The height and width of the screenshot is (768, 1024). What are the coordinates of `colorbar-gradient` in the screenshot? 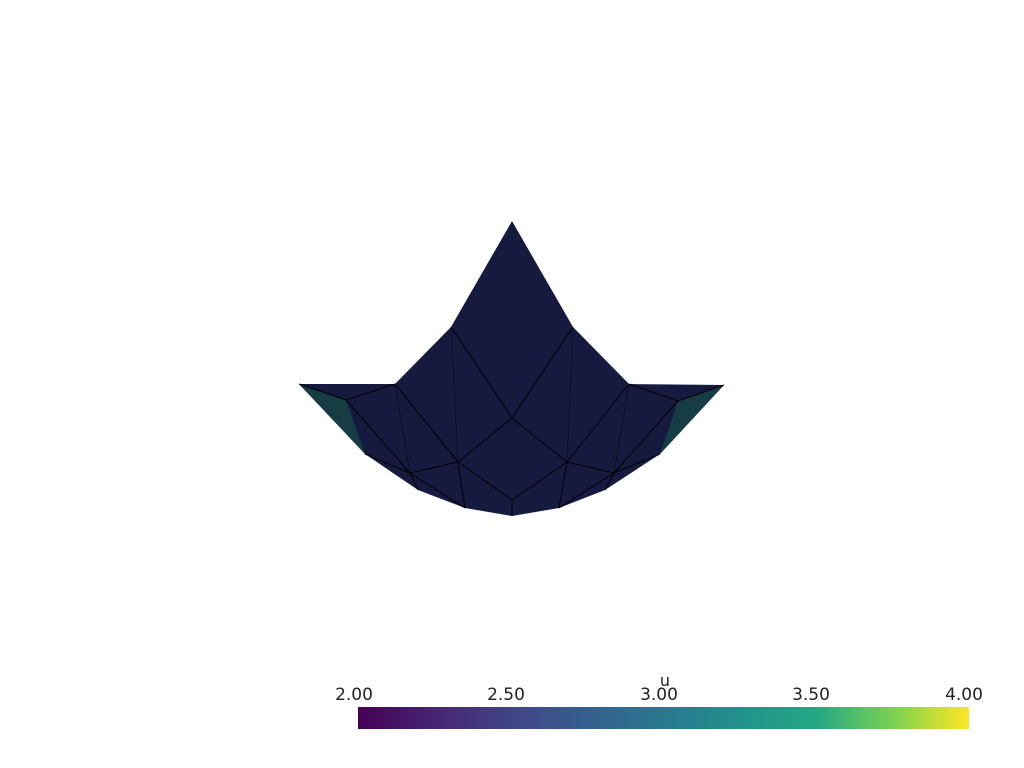 It's located at (663, 718).